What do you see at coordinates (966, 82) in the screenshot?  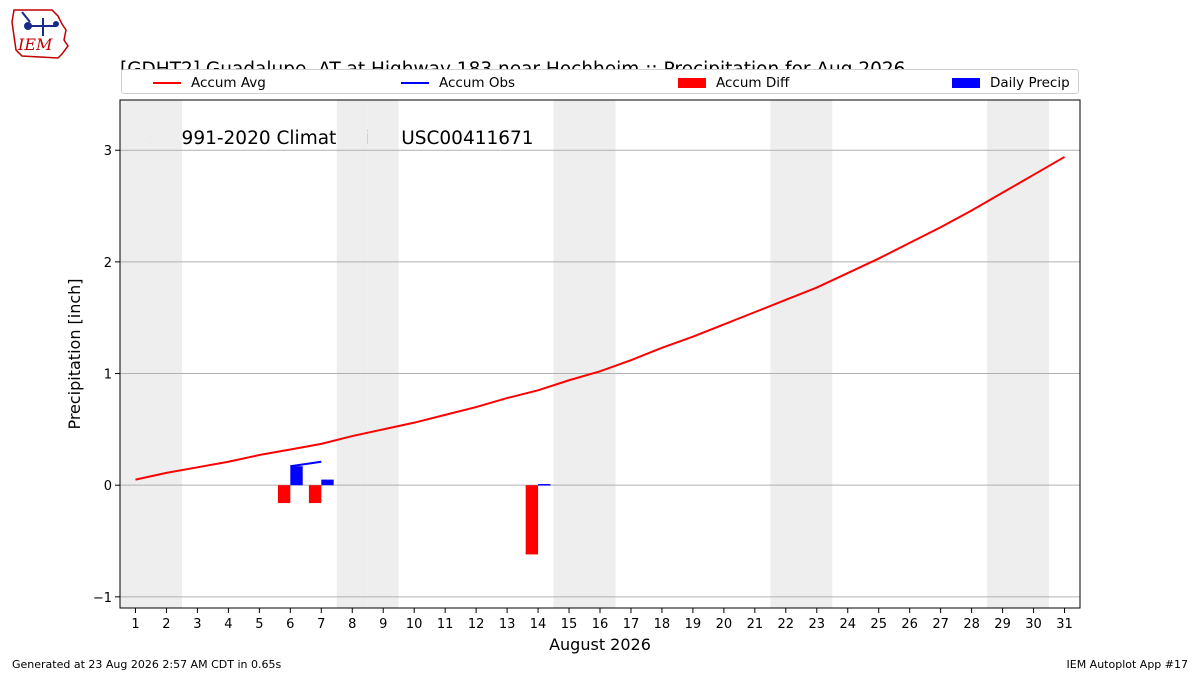 I see `daily-precip-swatch` at bounding box center [966, 82].